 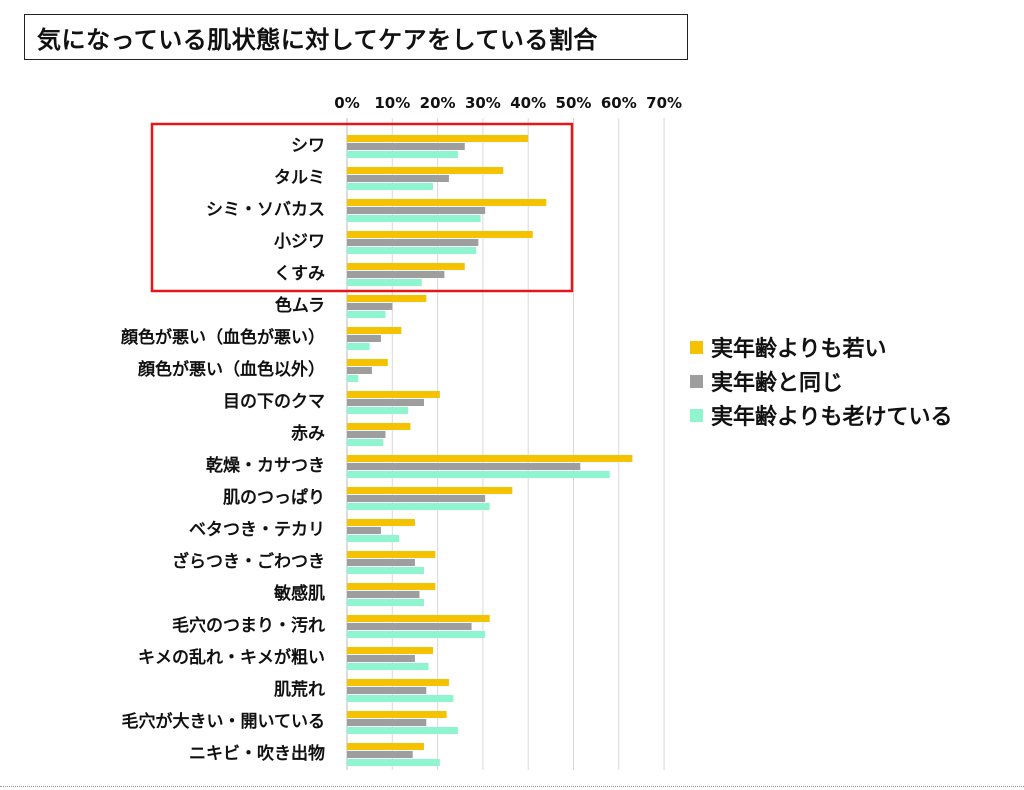 I want to click on x-tick-label: 10%, so click(x=392, y=103).